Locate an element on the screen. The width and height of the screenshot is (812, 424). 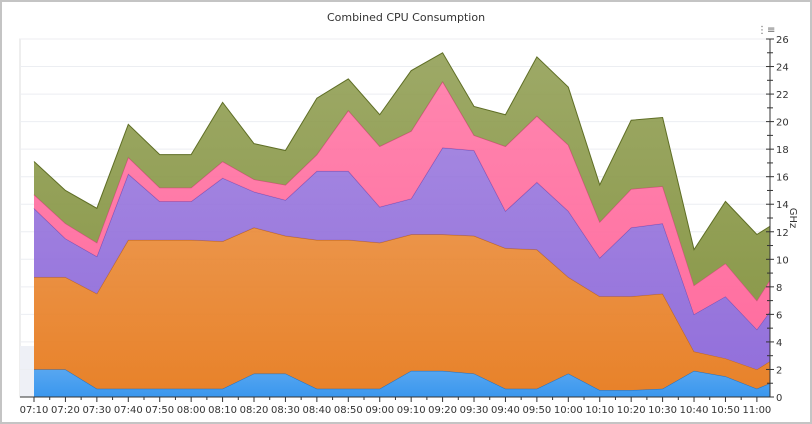
y-tick-label: 18 is located at coordinates (782, 150).